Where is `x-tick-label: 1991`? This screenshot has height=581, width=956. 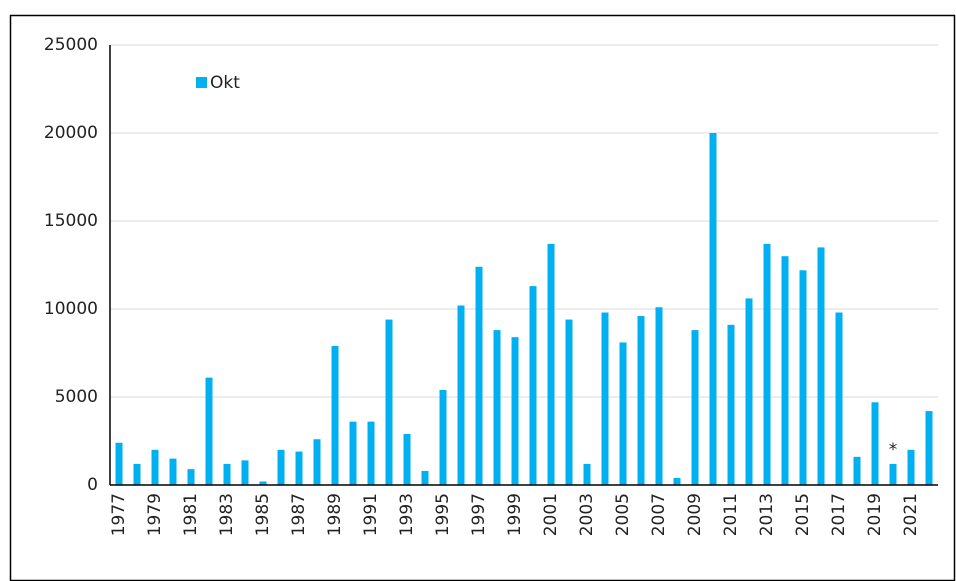
x-tick-label: 1991 is located at coordinates (371, 514).